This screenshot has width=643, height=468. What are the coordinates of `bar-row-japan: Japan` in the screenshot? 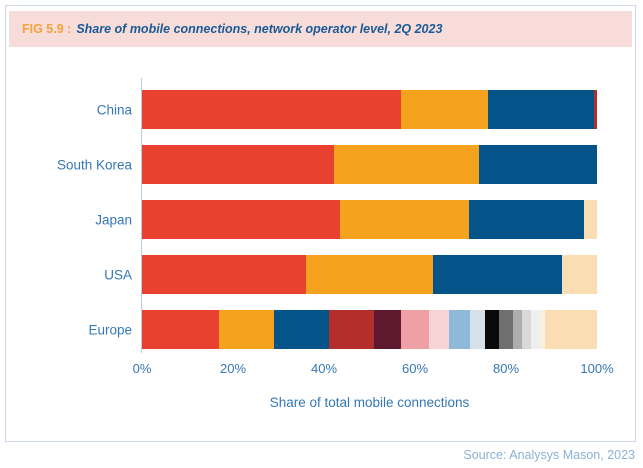 It's located at (346, 219).